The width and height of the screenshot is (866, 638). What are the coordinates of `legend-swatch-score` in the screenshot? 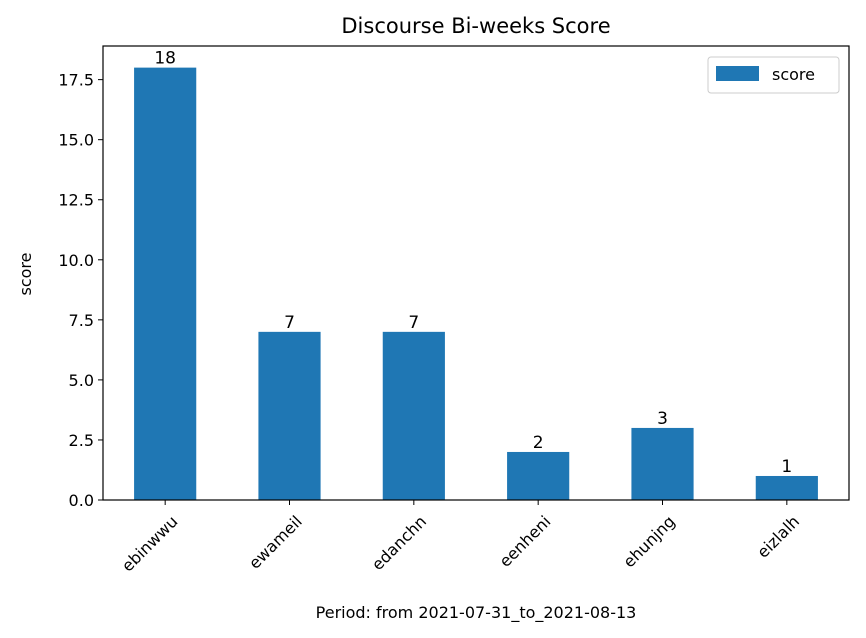 It's located at (737, 73).